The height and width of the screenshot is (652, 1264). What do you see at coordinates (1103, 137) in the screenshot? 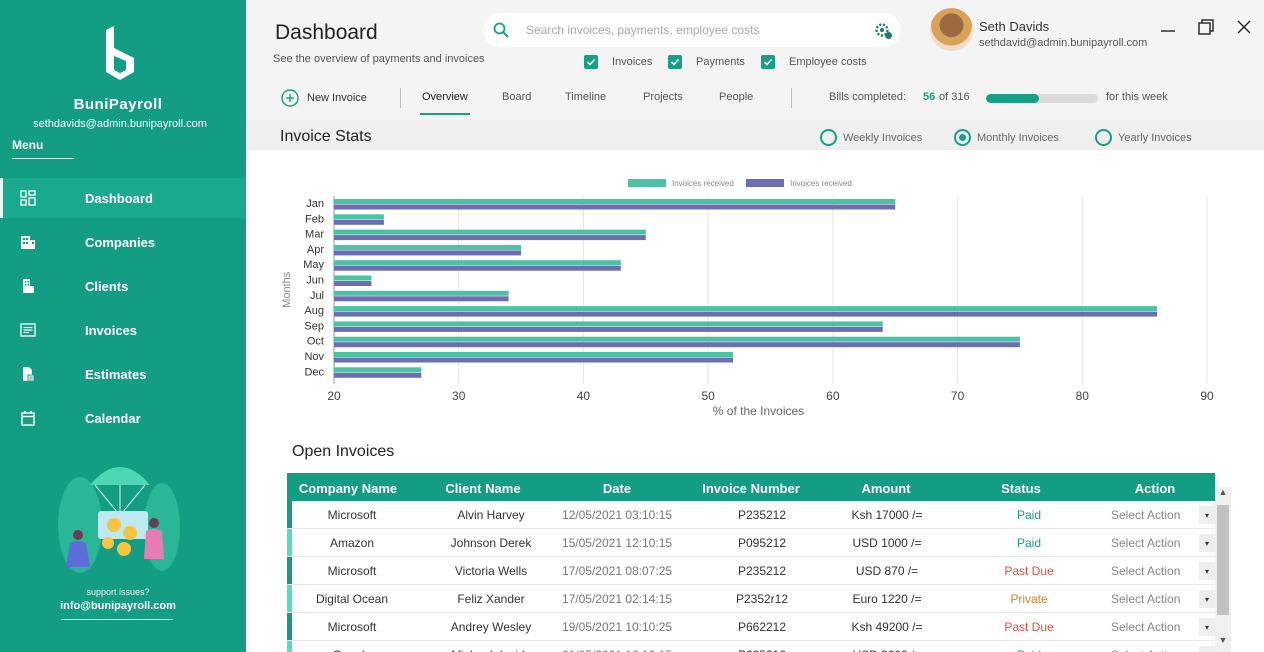
I see `radio-off-icon` at bounding box center [1103, 137].